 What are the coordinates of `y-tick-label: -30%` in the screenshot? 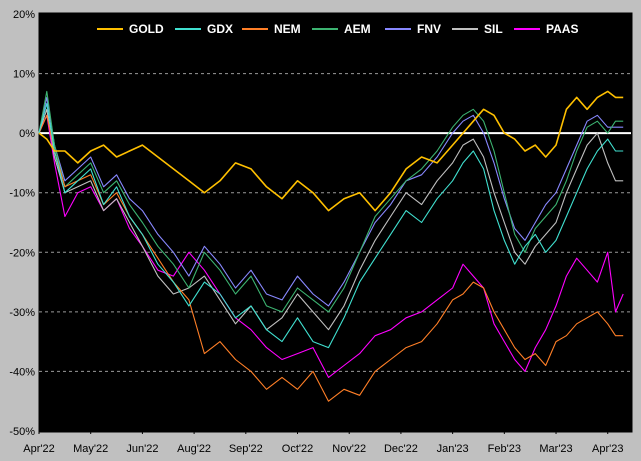 It's located at (22, 313).